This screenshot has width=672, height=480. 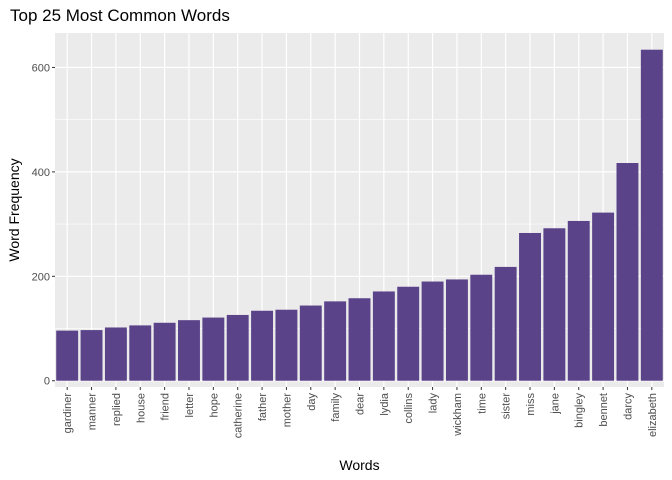 I want to click on x-tick-label: house, so click(x=141, y=408).